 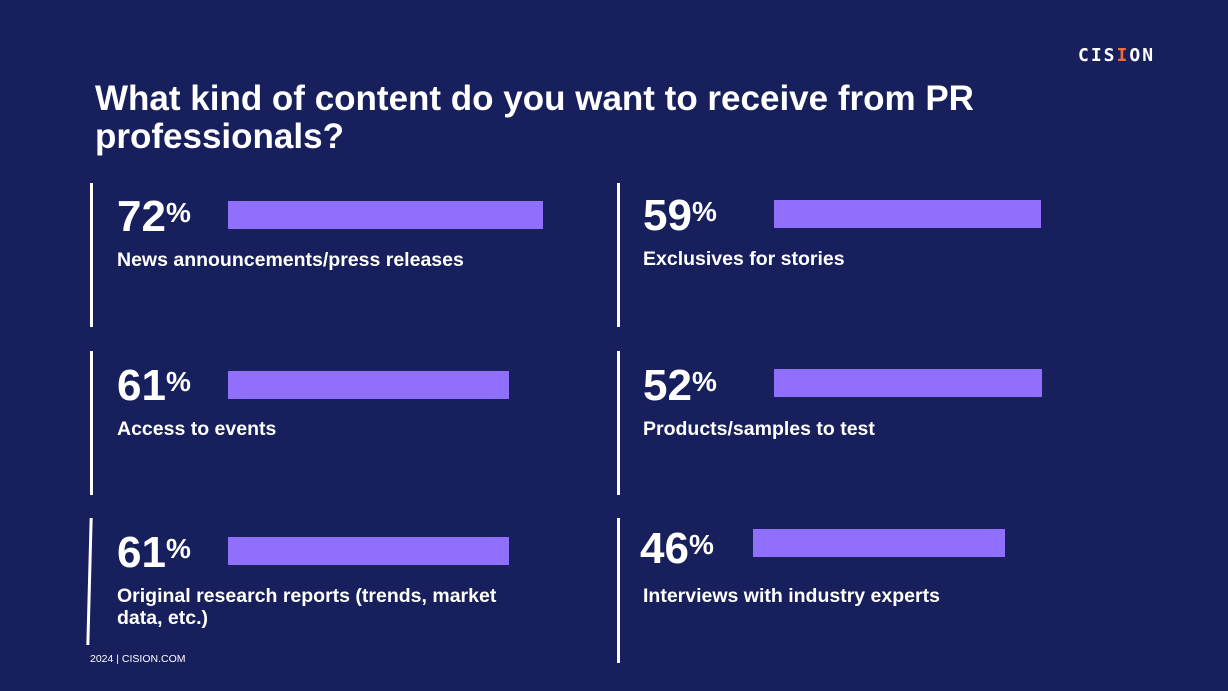 I want to click on value-label: 59%, so click(x=680, y=216).